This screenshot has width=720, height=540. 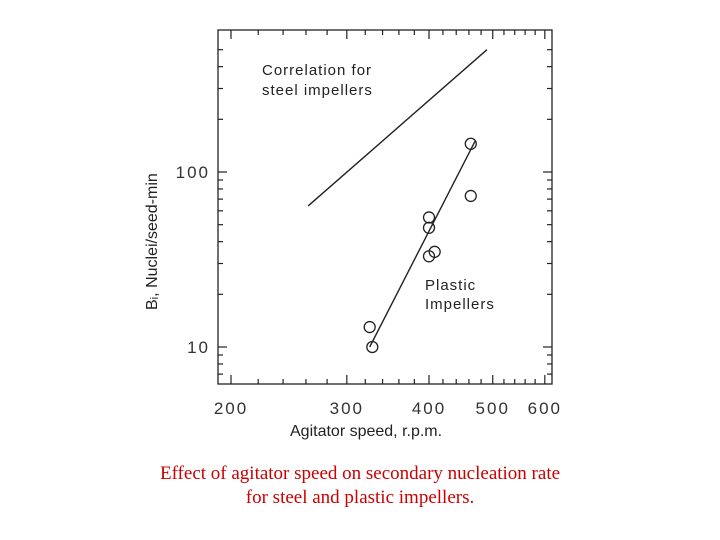 What do you see at coordinates (460, 304) in the screenshot?
I see `plastic-annotation-line2: Impellers` at bounding box center [460, 304].